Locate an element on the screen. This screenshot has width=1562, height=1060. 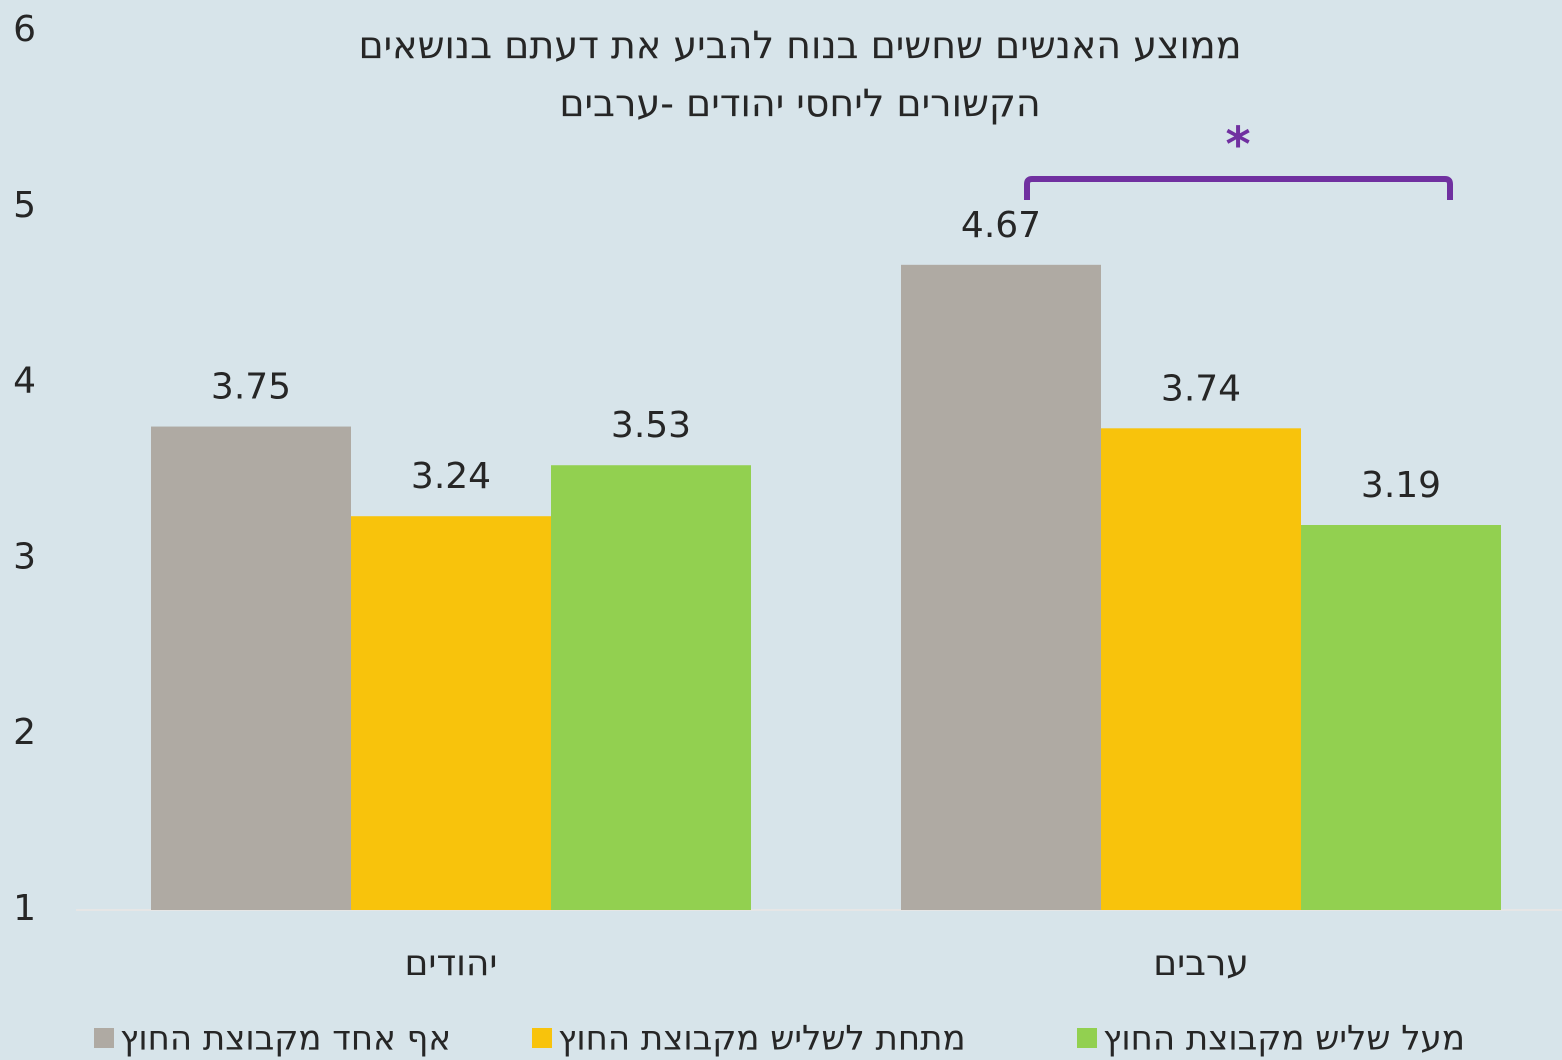
data-label: 3.75 is located at coordinates (251, 387).